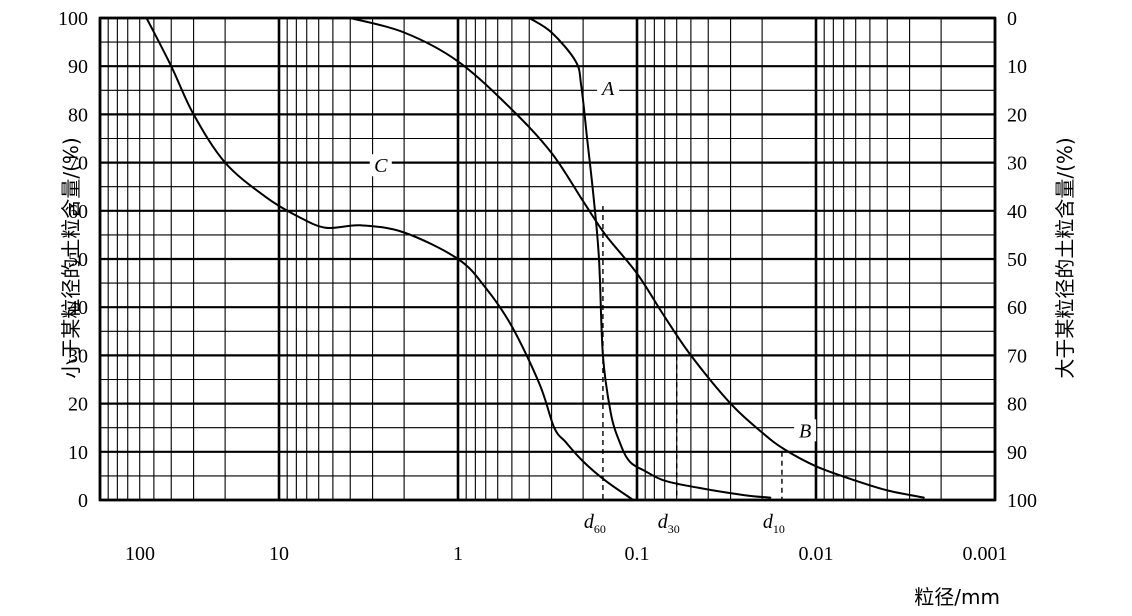  I want to click on y2-tick-label: 90, so click(1017, 453).